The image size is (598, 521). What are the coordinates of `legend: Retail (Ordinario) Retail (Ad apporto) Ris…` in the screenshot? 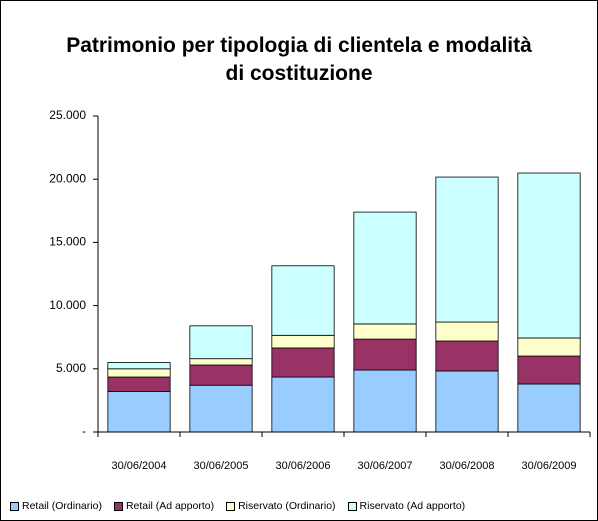 It's located at (237, 506).